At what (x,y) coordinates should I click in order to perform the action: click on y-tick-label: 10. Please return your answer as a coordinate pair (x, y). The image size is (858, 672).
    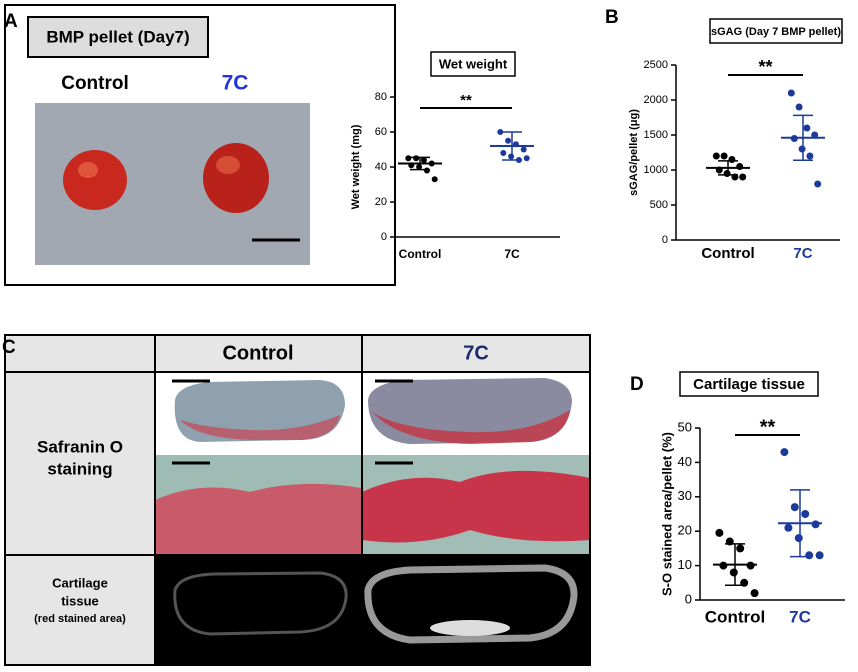
    Looking at the image, I should click on (685, 564).